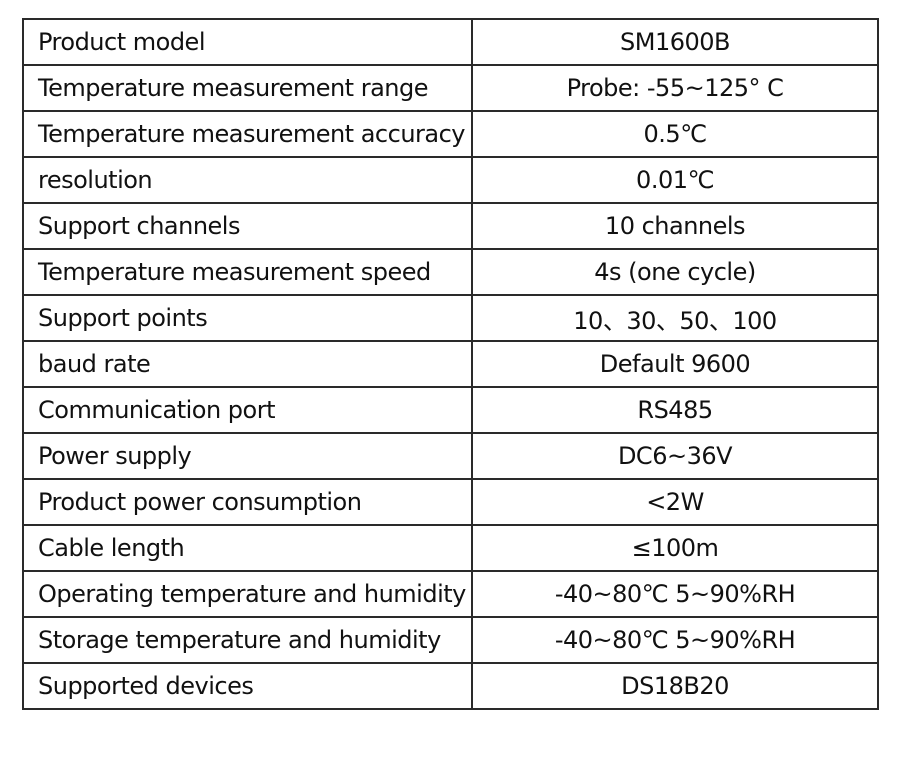  I want to click on spec-value: 0.5℃, so click(675, 134).